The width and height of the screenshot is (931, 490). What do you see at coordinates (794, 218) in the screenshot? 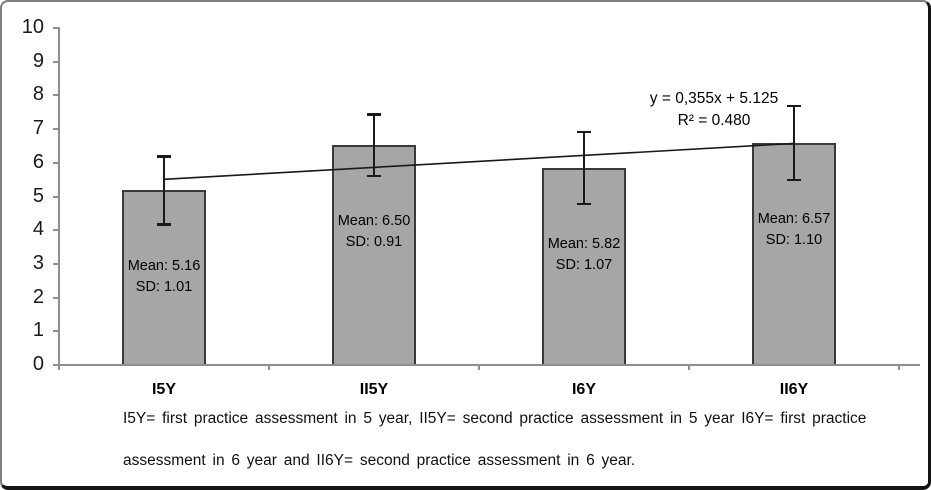
I see `bar-mean-text: Mean: 6.57` at bounding box center [794, 218].